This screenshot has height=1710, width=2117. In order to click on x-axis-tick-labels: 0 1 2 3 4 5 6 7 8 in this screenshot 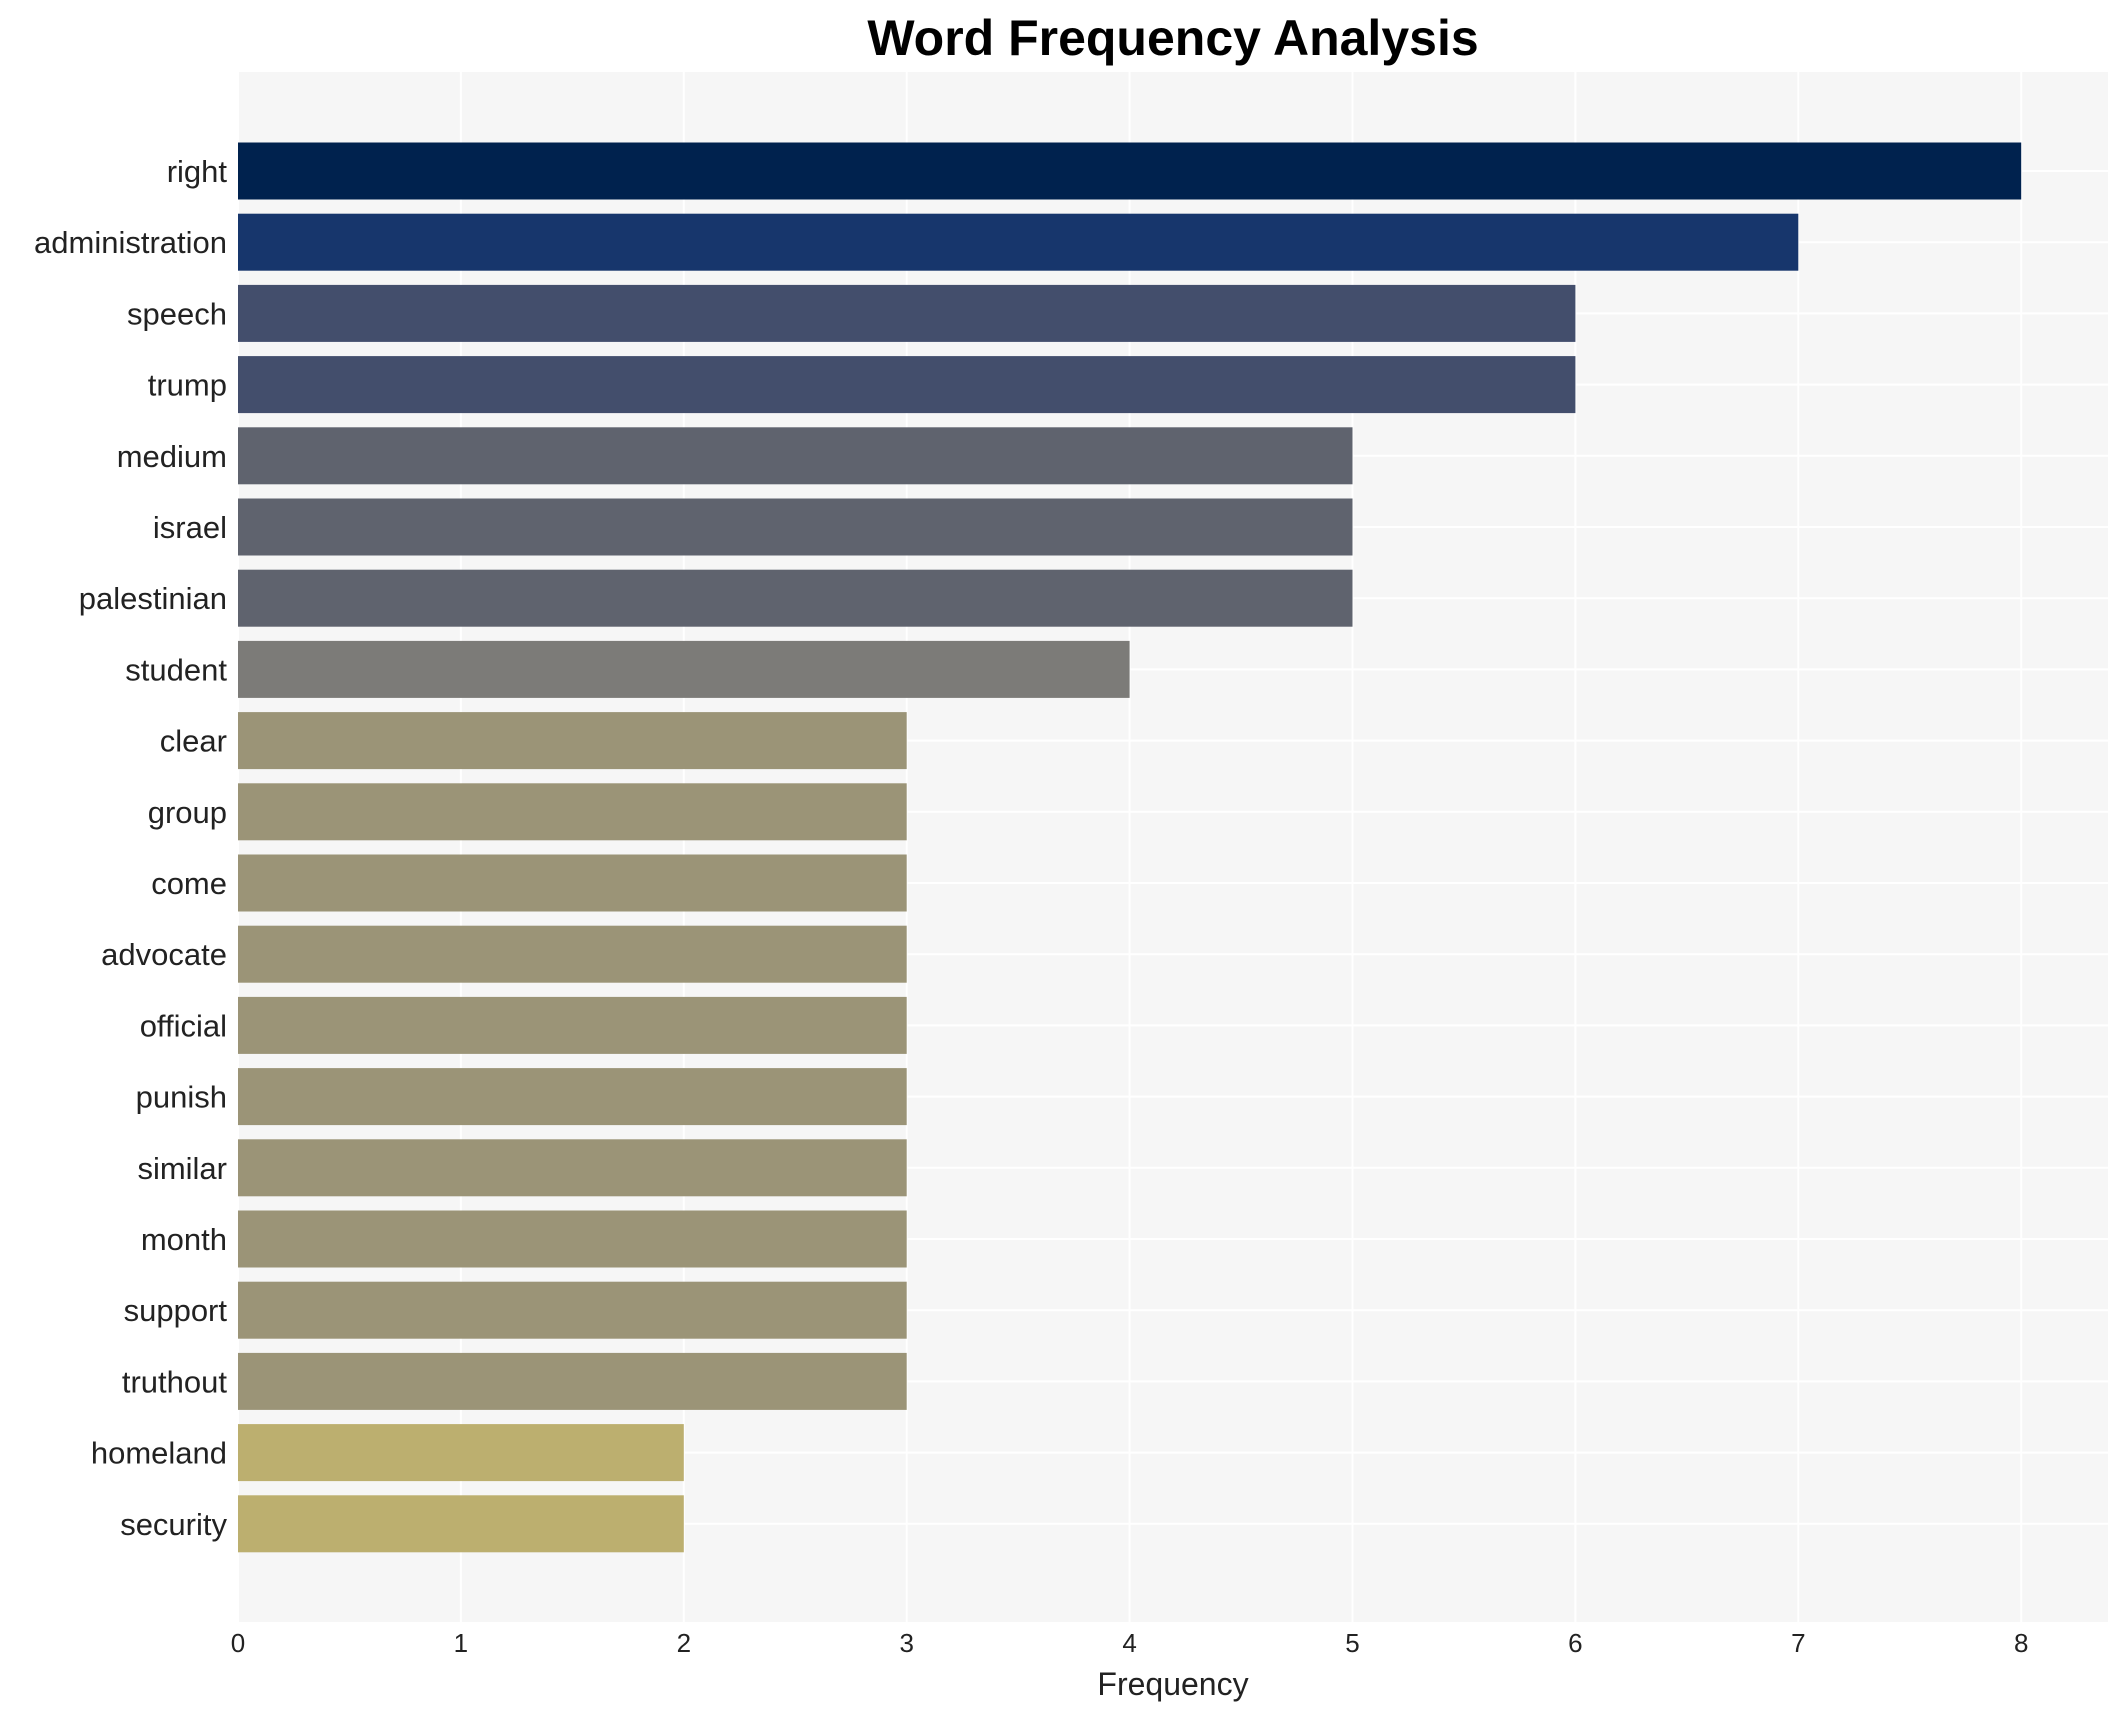, I will do `click(1130, 1643)`.